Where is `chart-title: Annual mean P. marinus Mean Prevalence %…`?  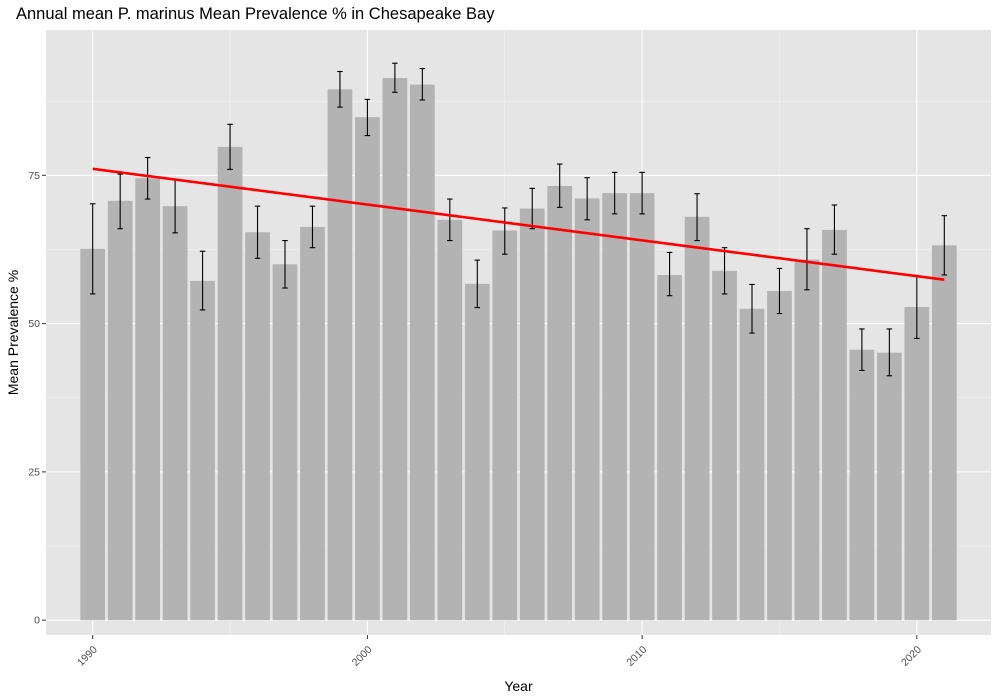
chart-title: Annual mean P. marinus Mean Prevalence %… is located at coordinates (255, 14).